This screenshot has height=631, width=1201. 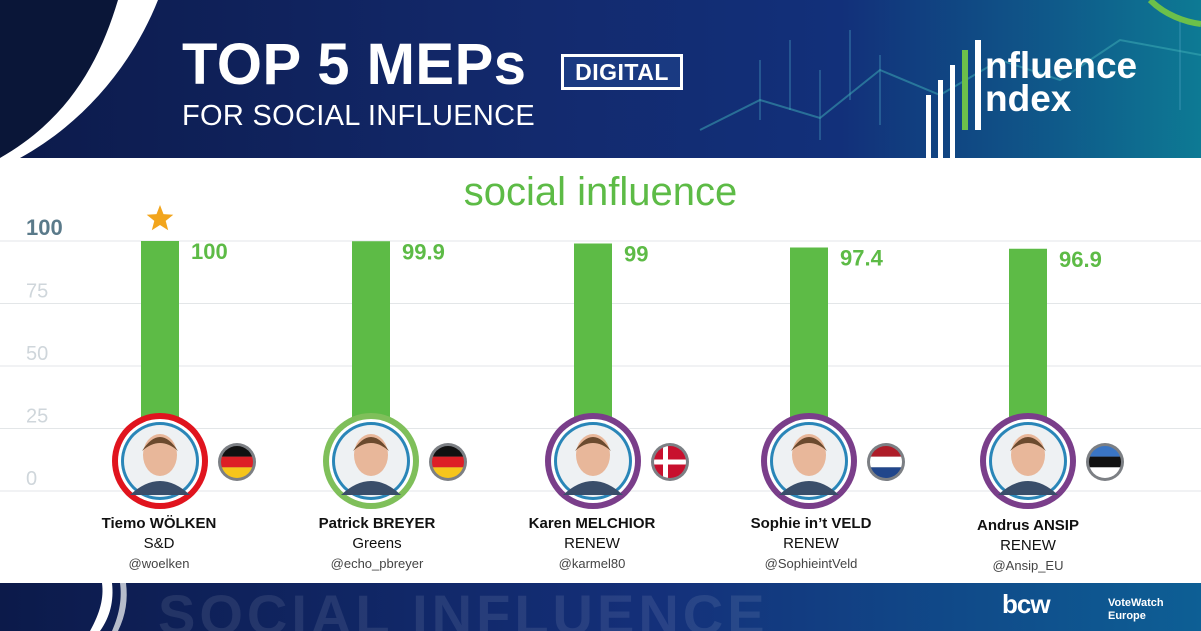 What do you see at coordinates (811, 523) in the screenshot?
I see `mep-name: Sophie in’t VELD` at bounding box center [811, 523].